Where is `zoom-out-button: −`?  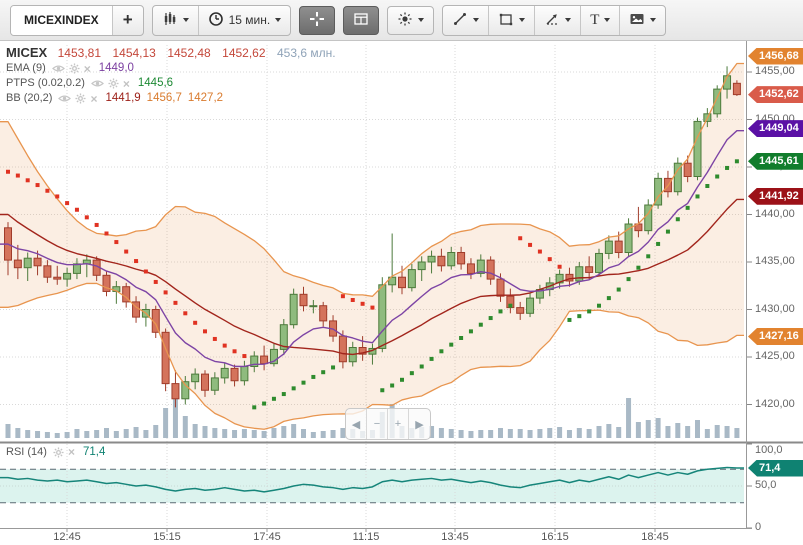 zoom-out-button: − is located at coordinates (377, 424).